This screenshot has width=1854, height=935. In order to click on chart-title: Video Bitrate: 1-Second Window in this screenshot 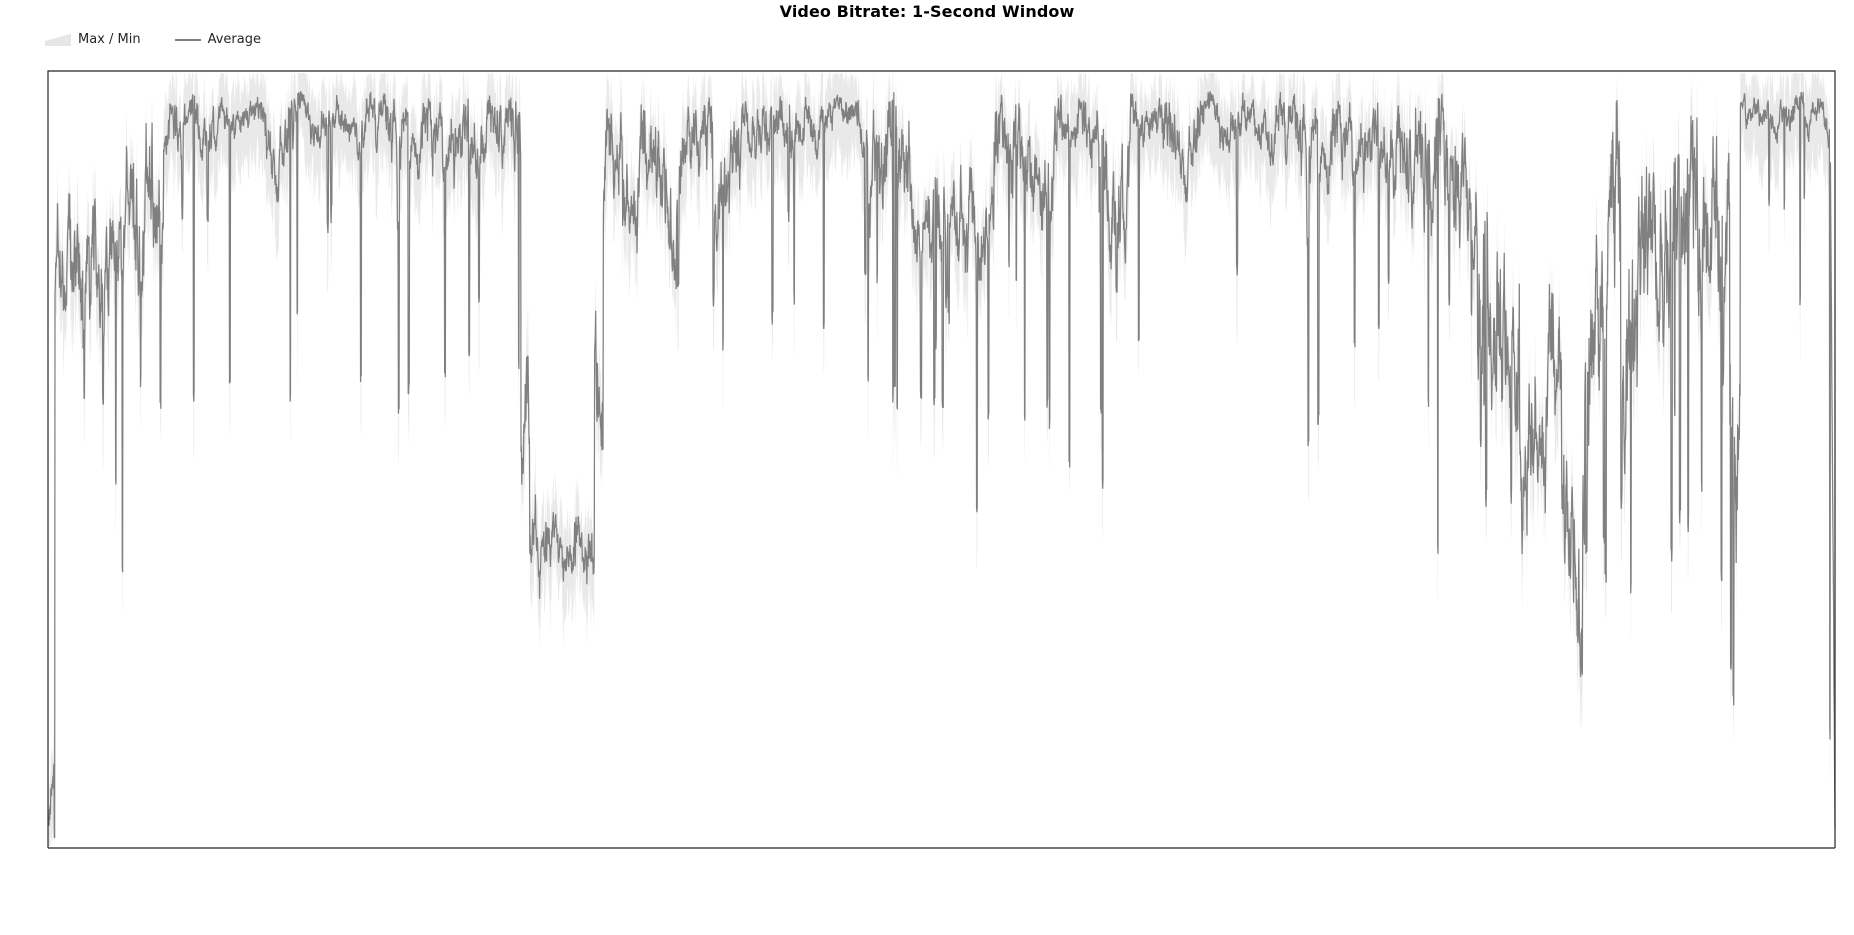, I will do `click(927, 11)`.